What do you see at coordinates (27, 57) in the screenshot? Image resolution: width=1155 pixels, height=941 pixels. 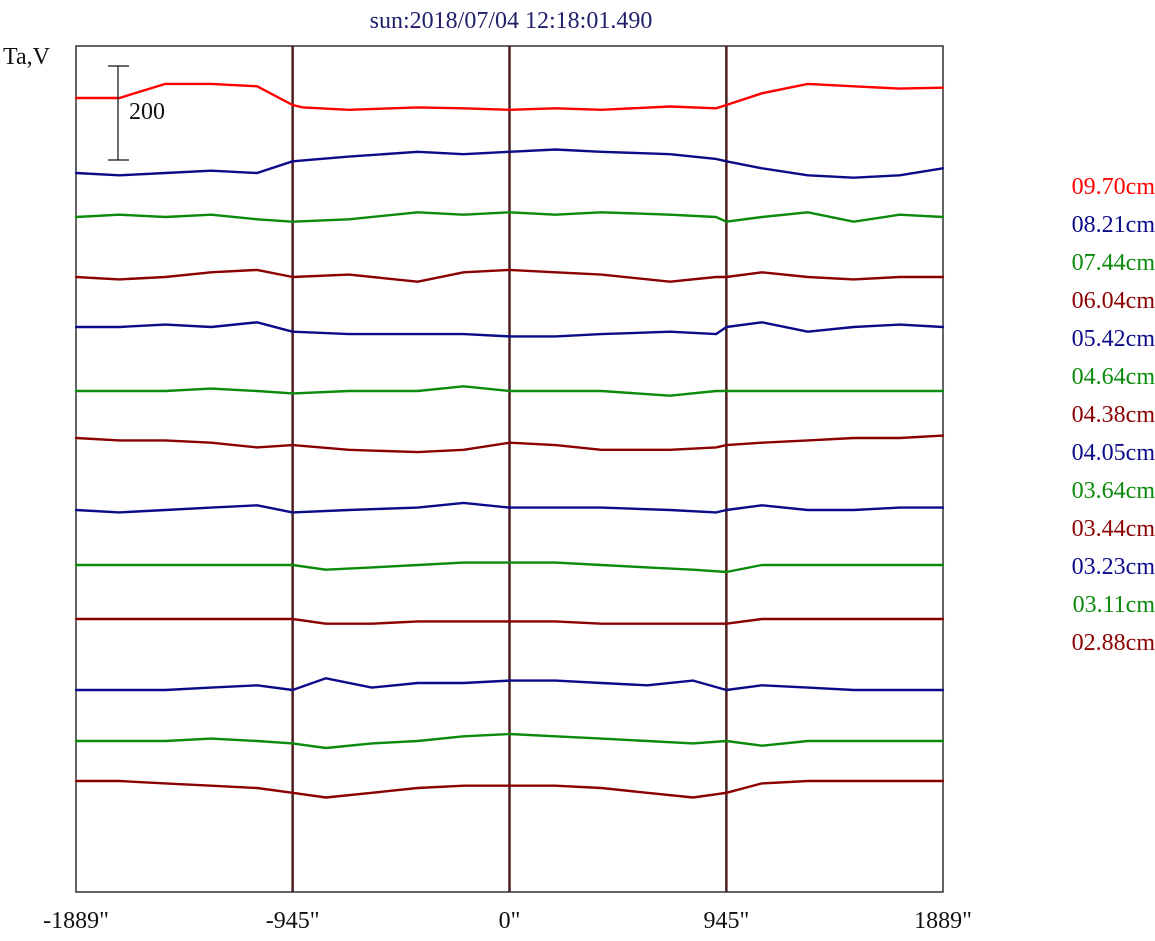 I see `y-axis-label: Ta,V` at bounding box center [27, 57].